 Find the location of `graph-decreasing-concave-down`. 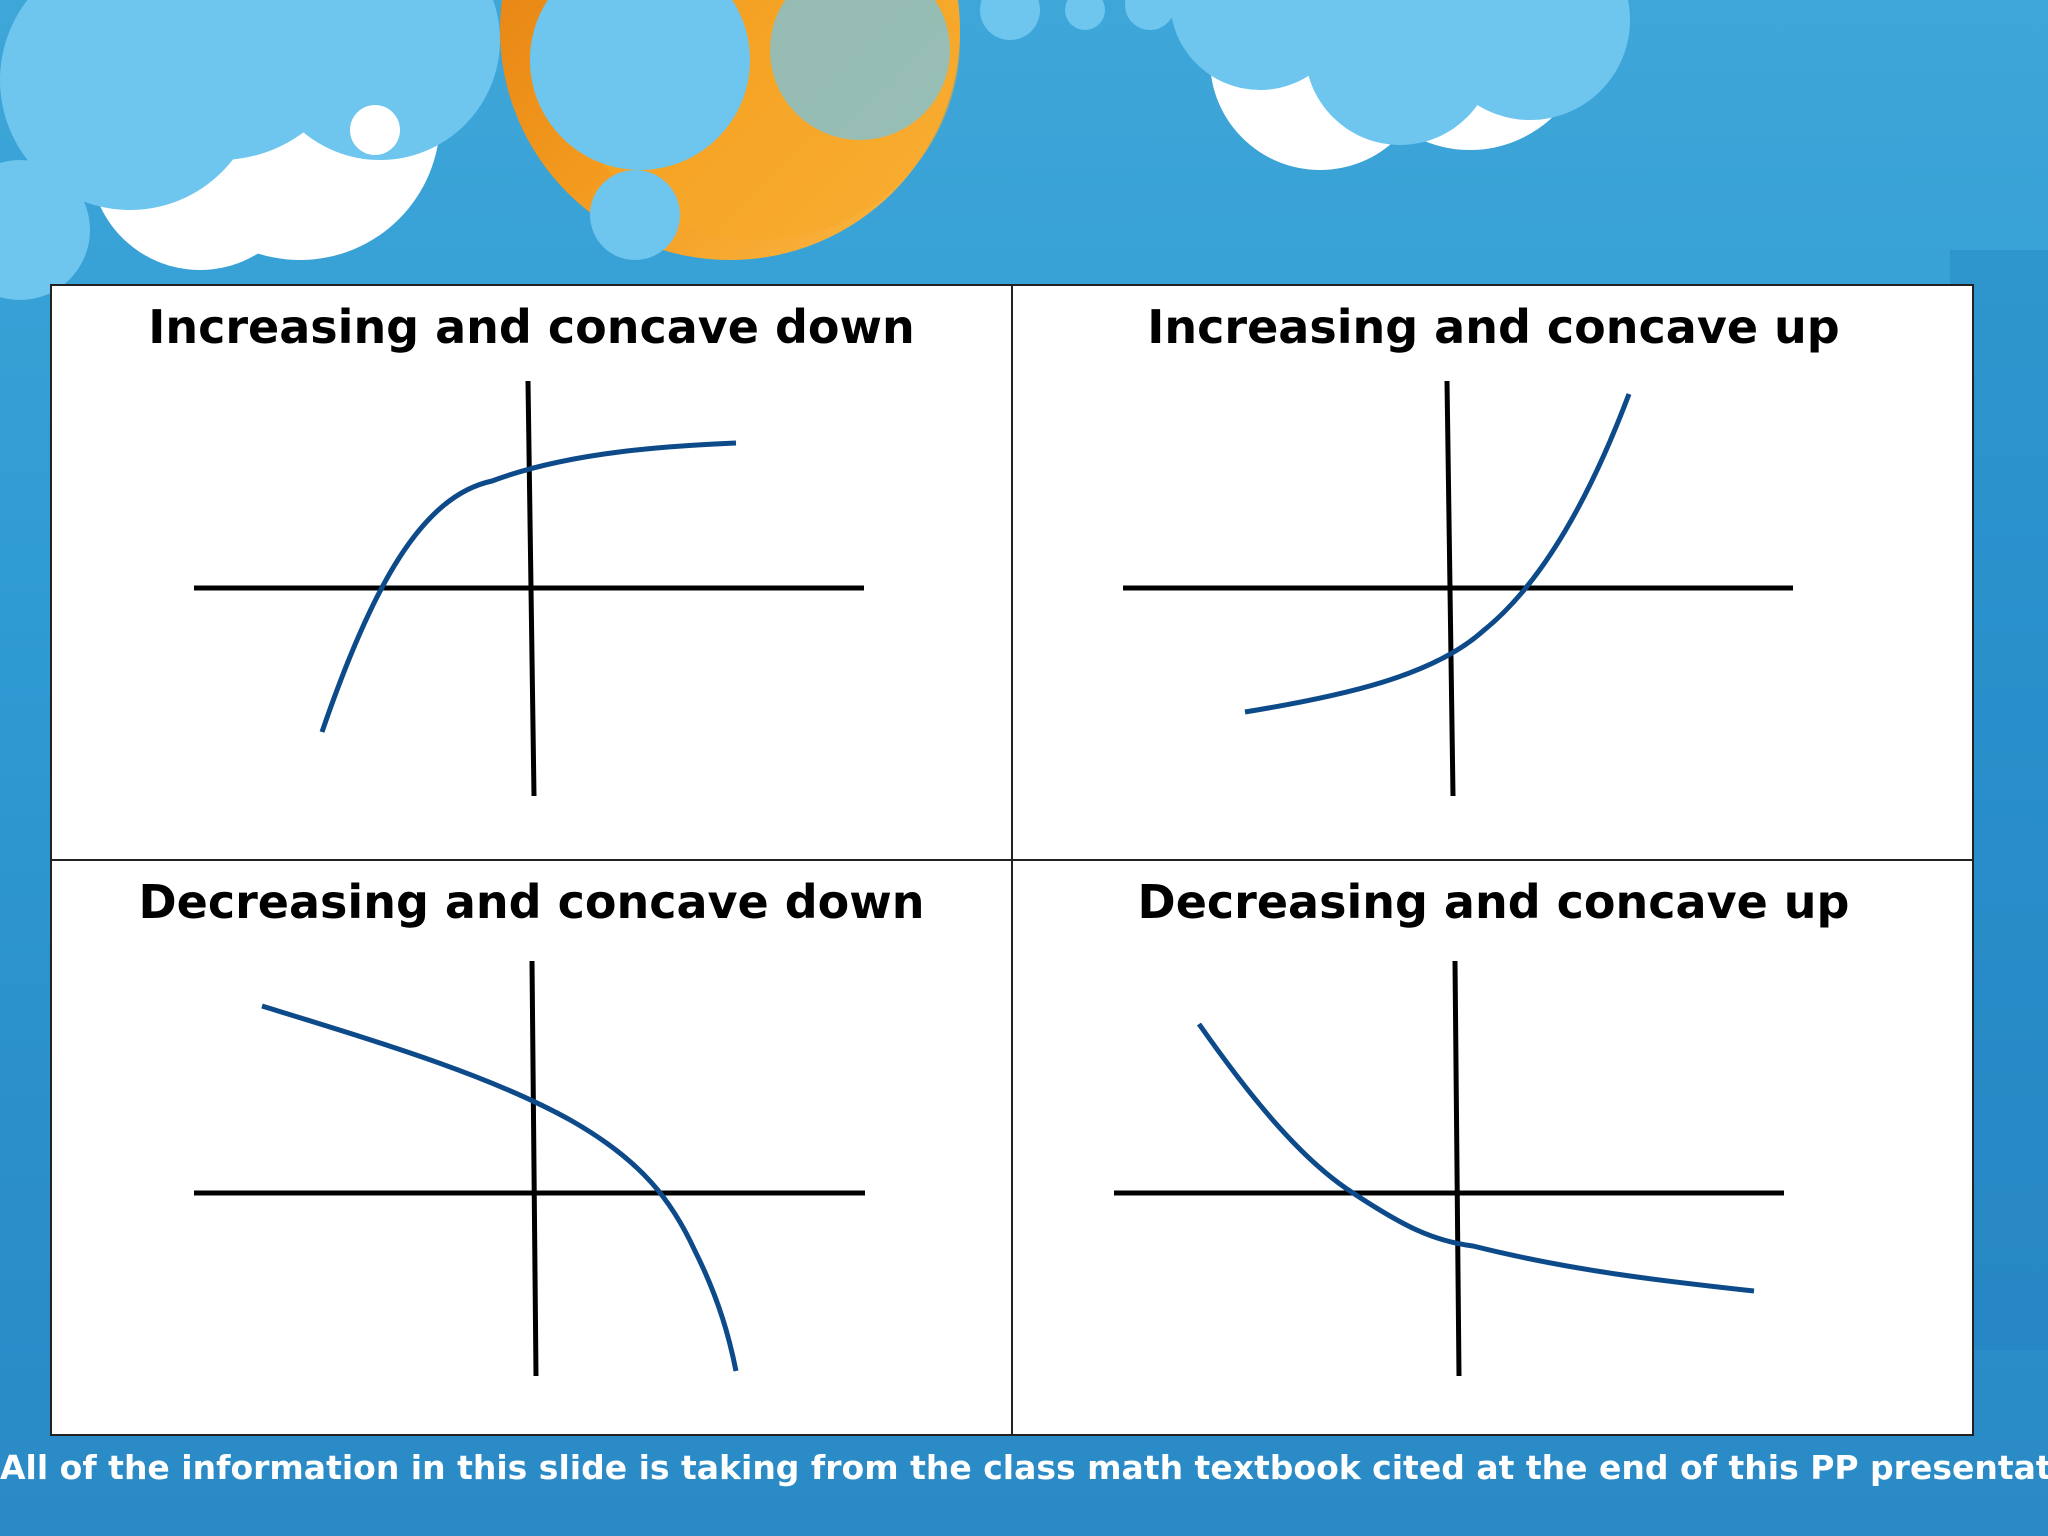

graph-decreasing-concave-down is located at coordinates (529, 1168).